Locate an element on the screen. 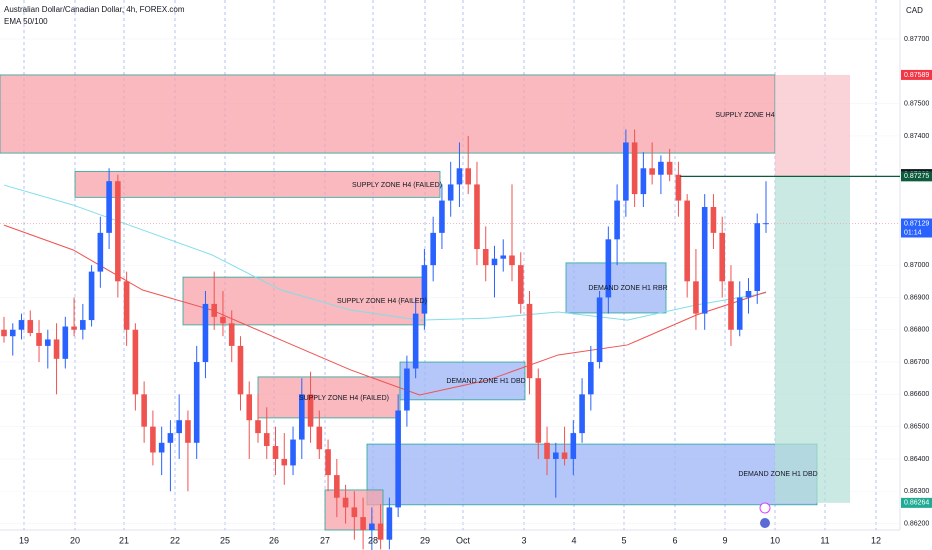 Image resolution: width=932 pixels, height=550 pixels. x-tick-label: 4 is located at coordinates (573, 540).